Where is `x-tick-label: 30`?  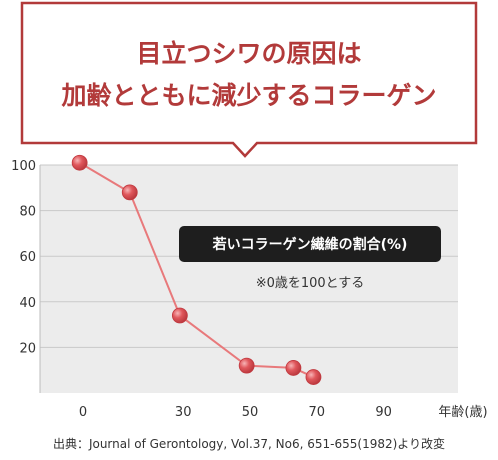
x-tick-label: 30 is located at coordinates (183, 412).